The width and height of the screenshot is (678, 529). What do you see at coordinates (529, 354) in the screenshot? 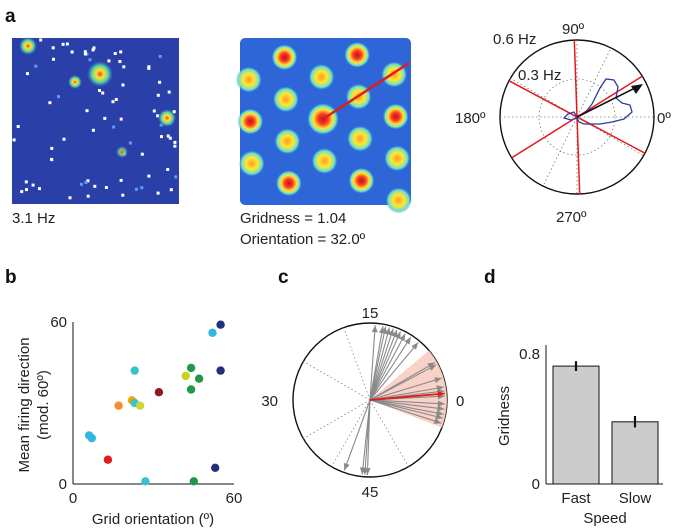
I see `bar-y-tick-08: 0.8` at bounding box center [529, 354].